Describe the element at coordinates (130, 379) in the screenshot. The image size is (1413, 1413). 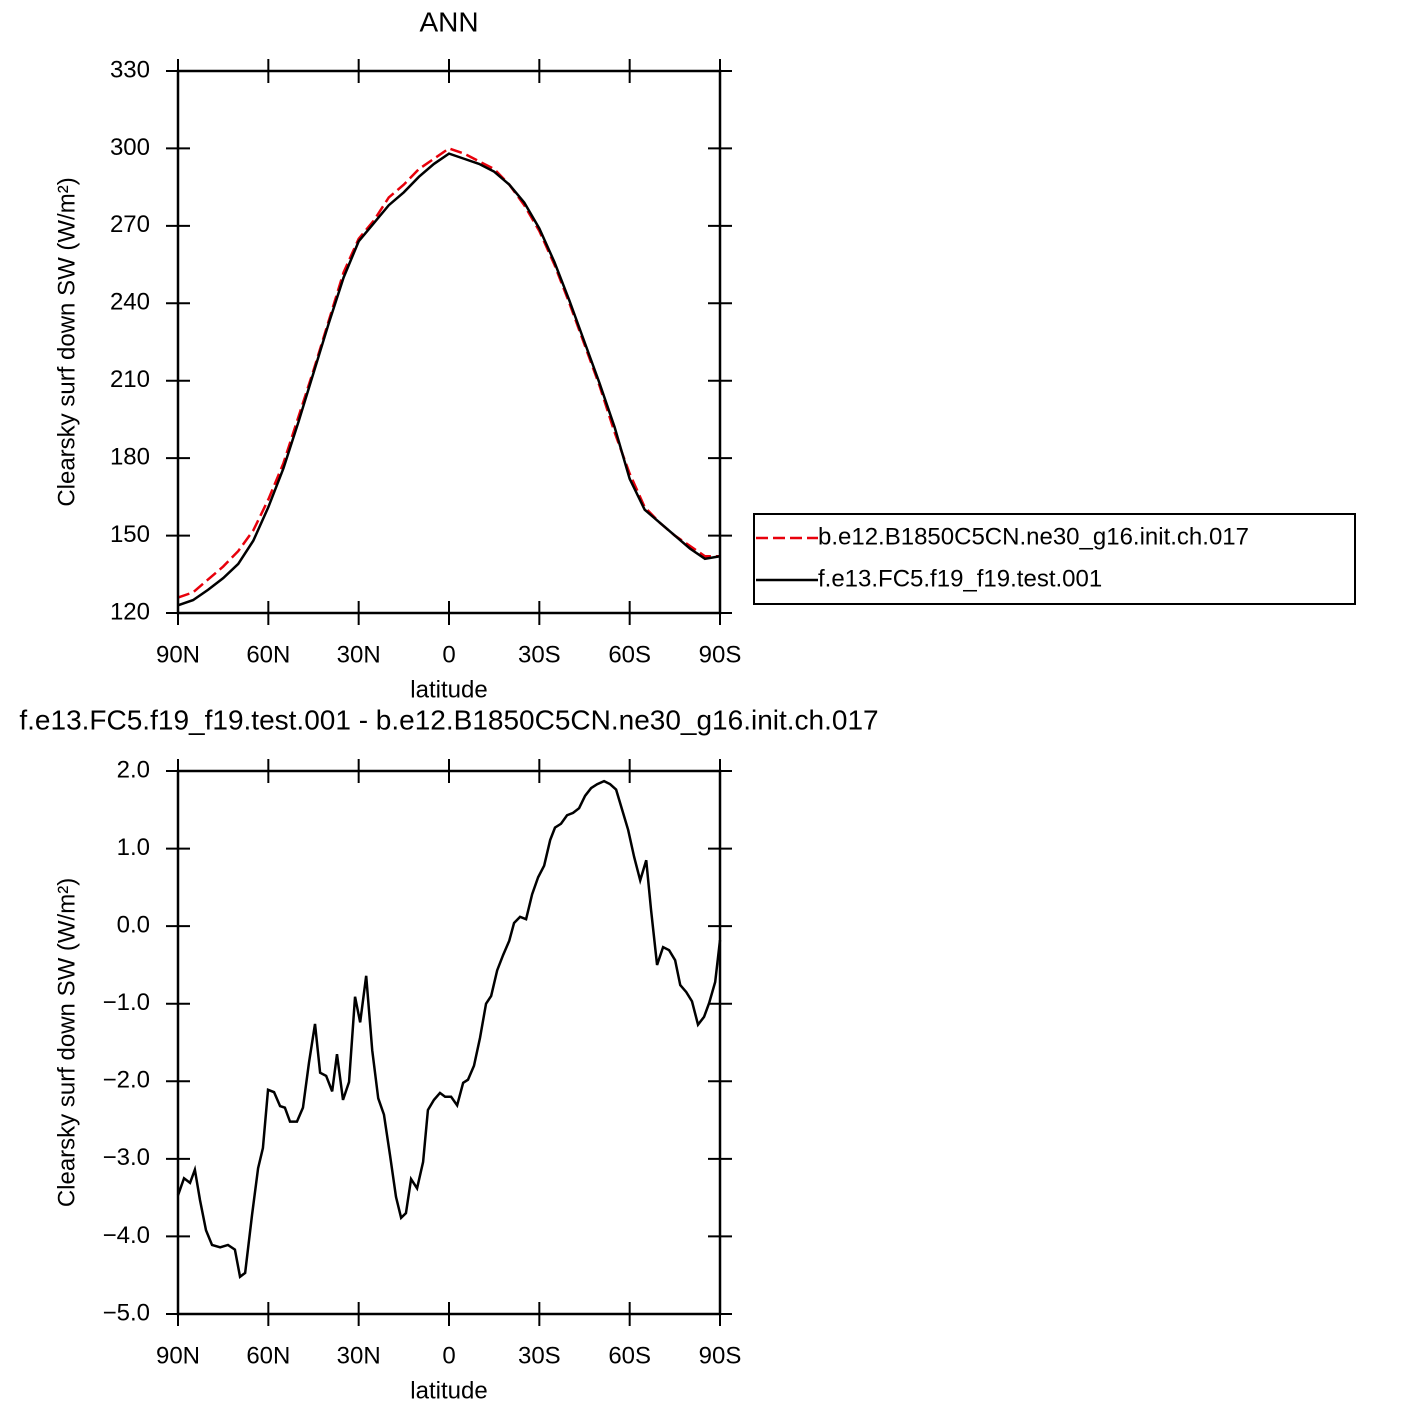
I see `y-tick-label: 210` at that location.